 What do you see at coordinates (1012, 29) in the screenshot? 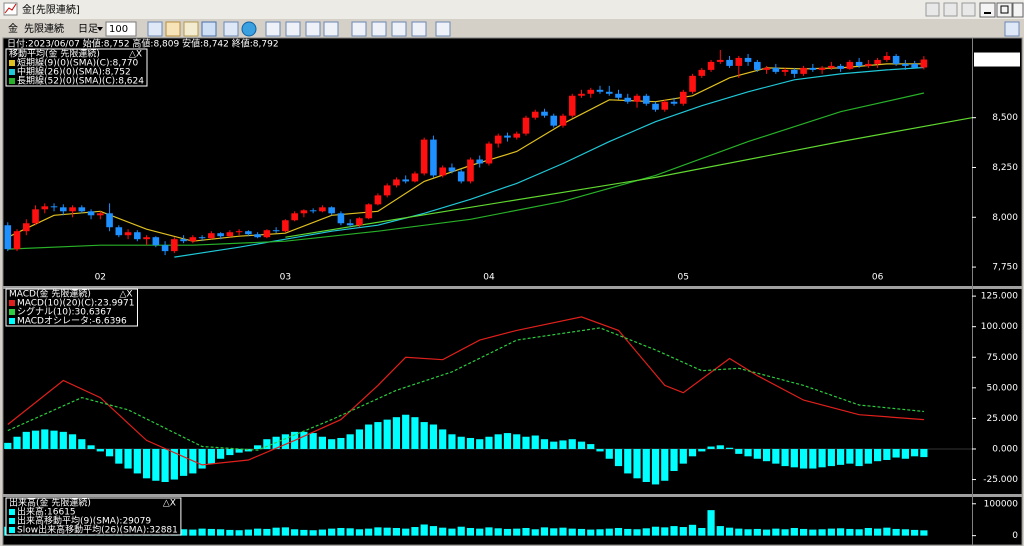
I see `search-tool` at bounding box center [1012, 29].